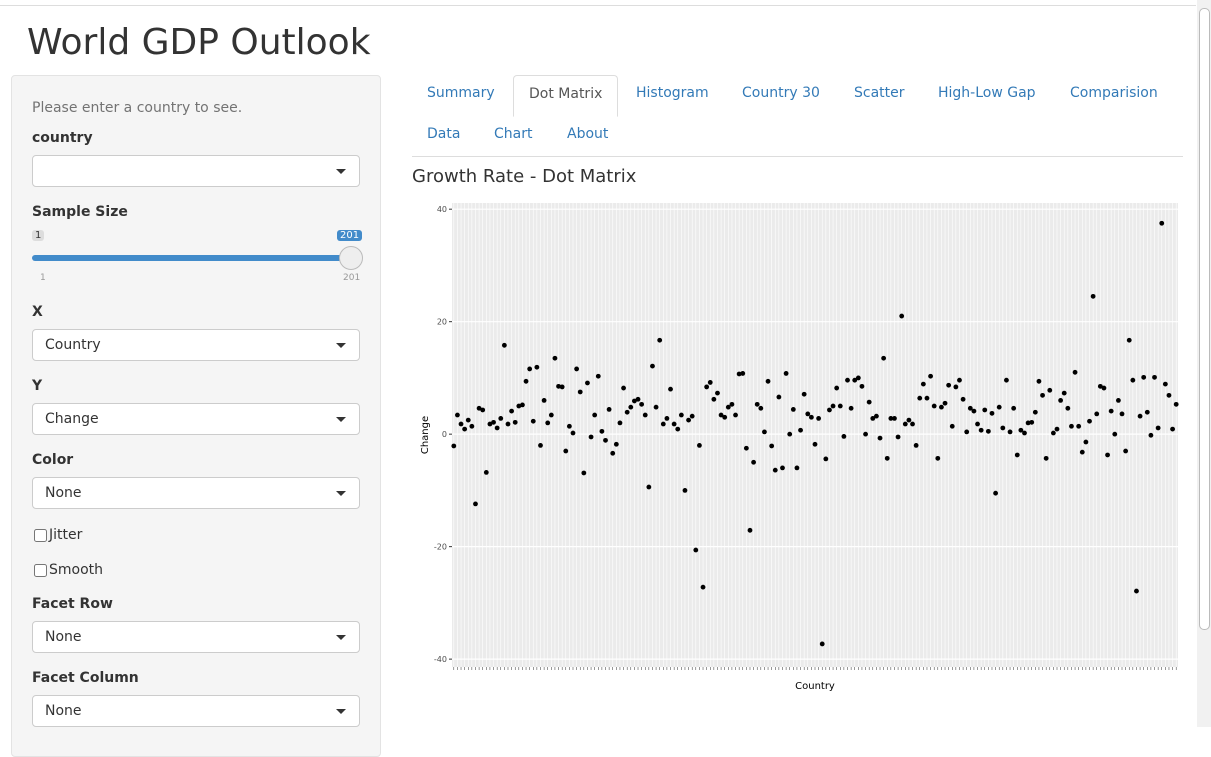  Describe the element at coordinates (513, 134) in the screenshot. I see `tab: Chart` at that location.